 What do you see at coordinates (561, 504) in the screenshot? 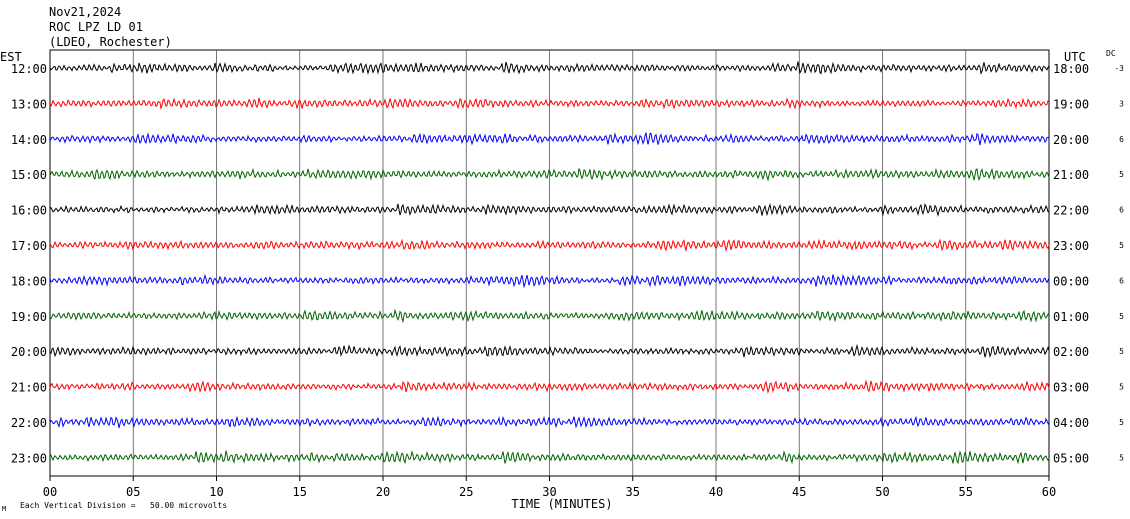
I see `x-axis-title: TIME (MINUTES)` at bounding box center [561, 504].